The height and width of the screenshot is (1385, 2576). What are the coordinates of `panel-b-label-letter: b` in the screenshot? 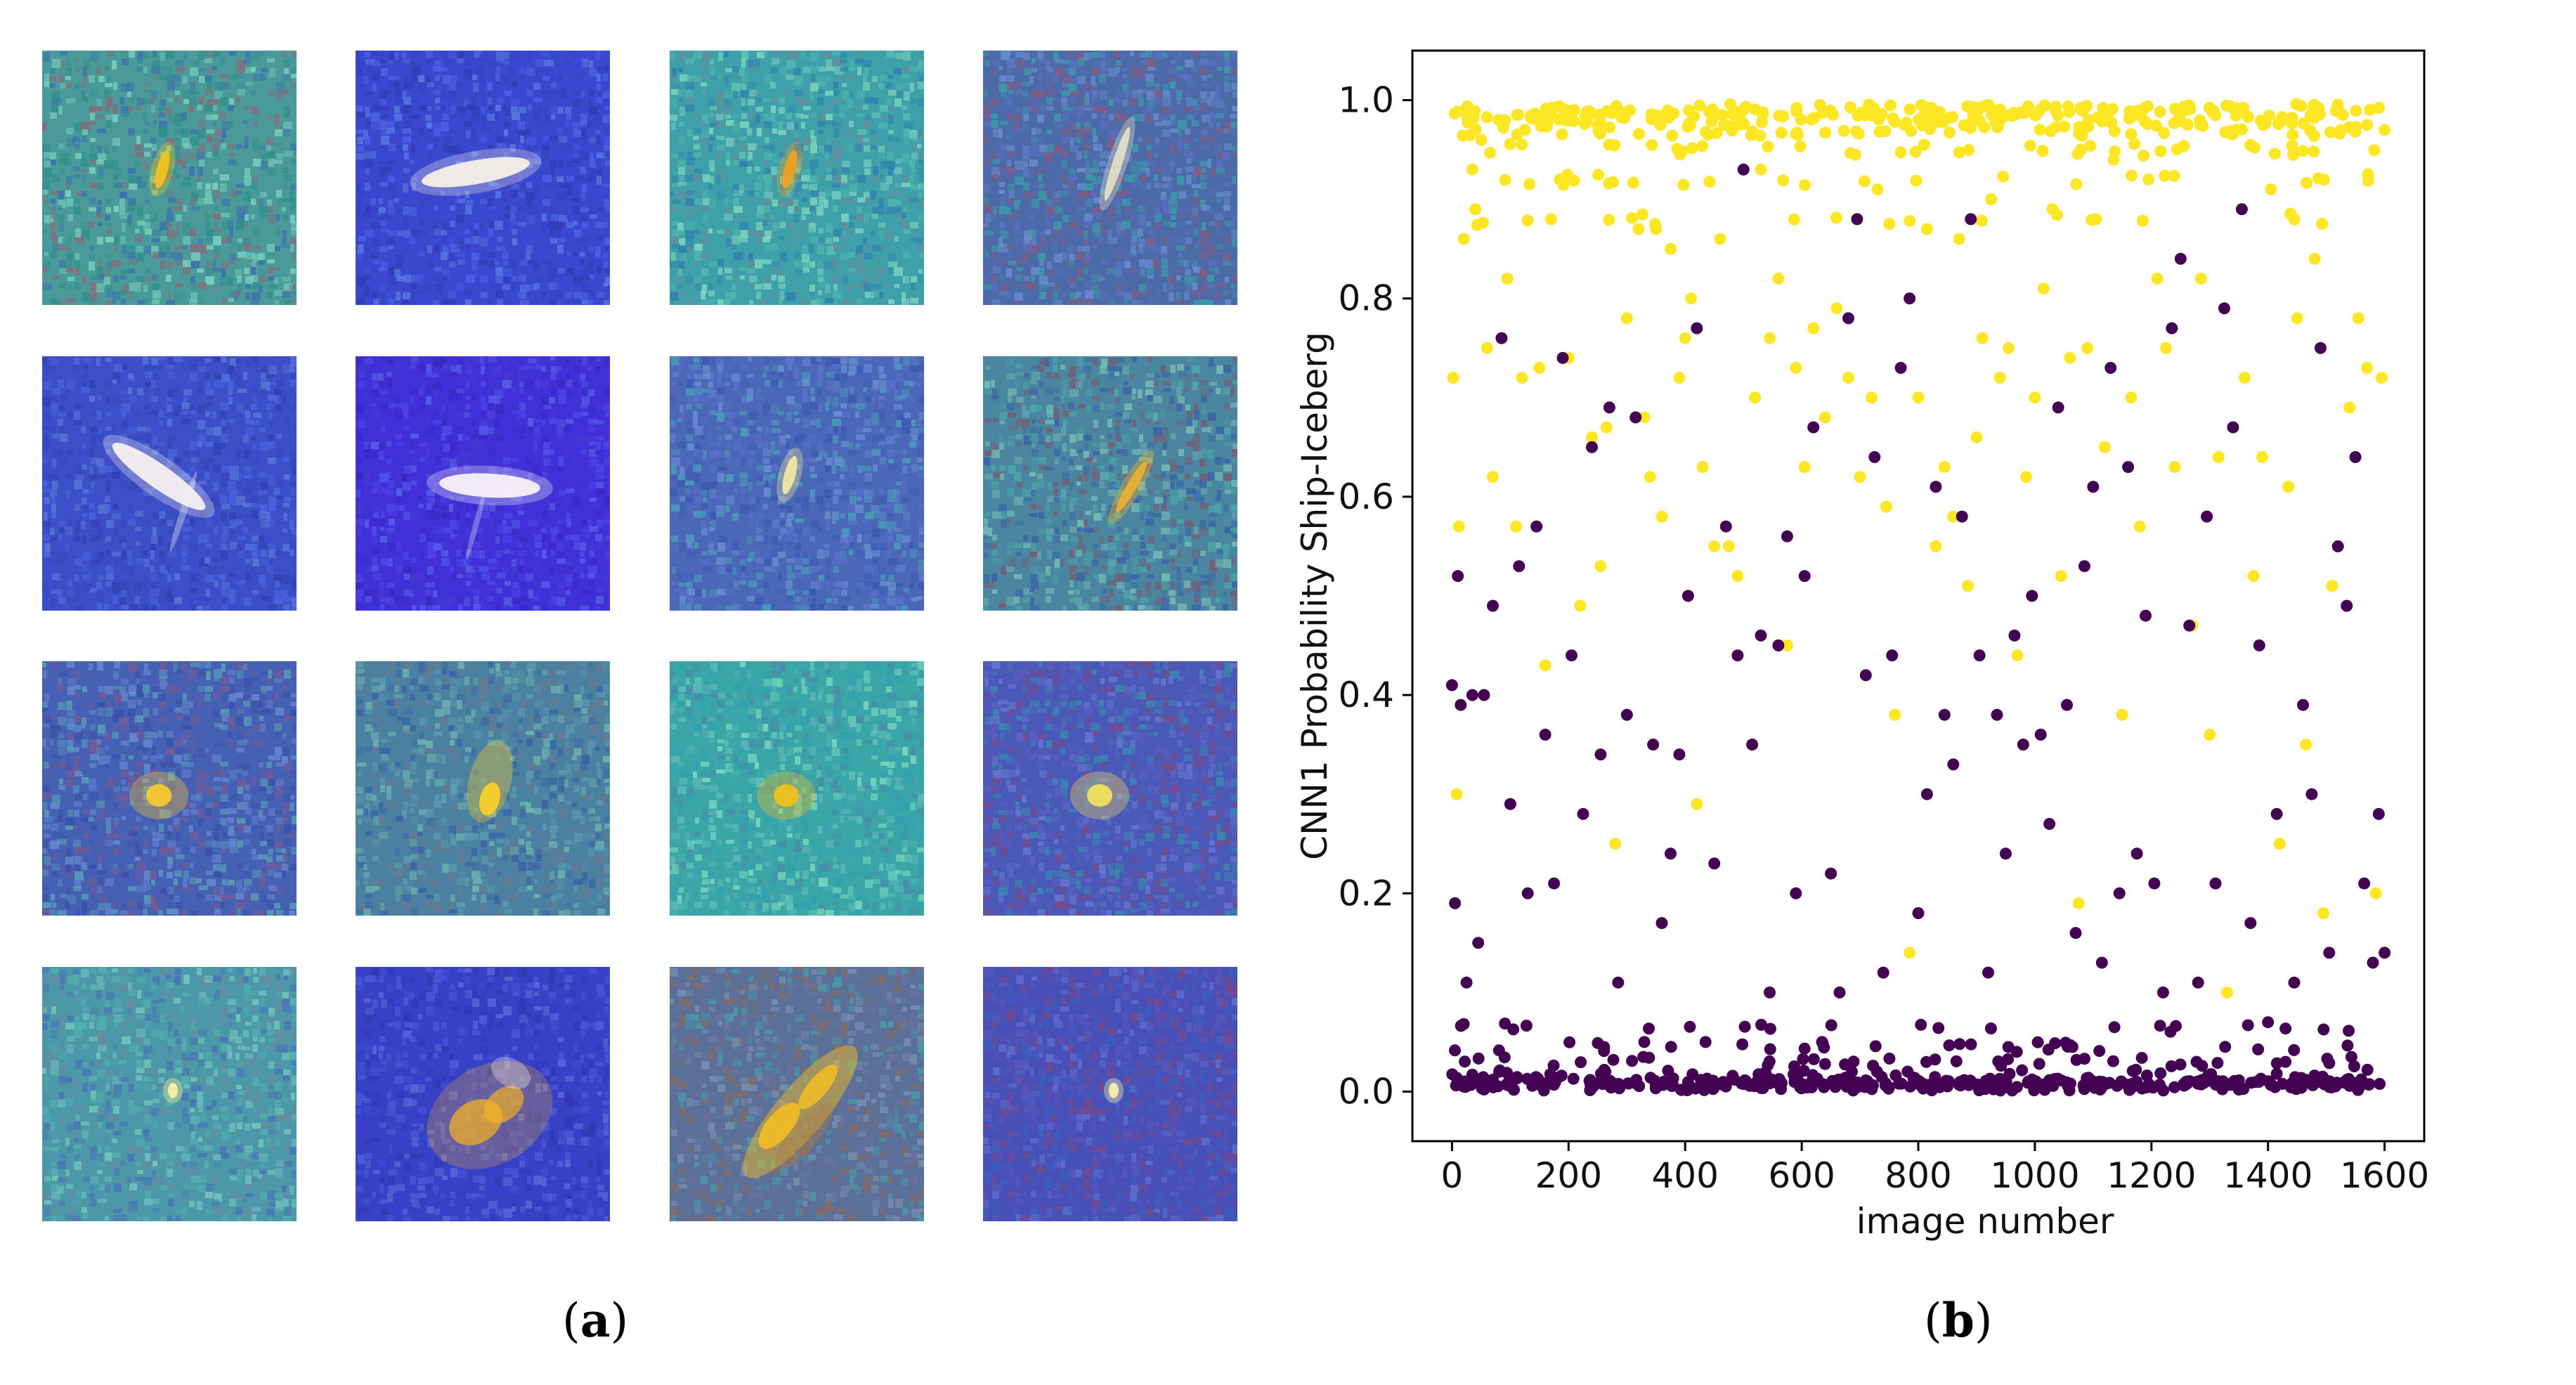 It's located at (1958, 1320).